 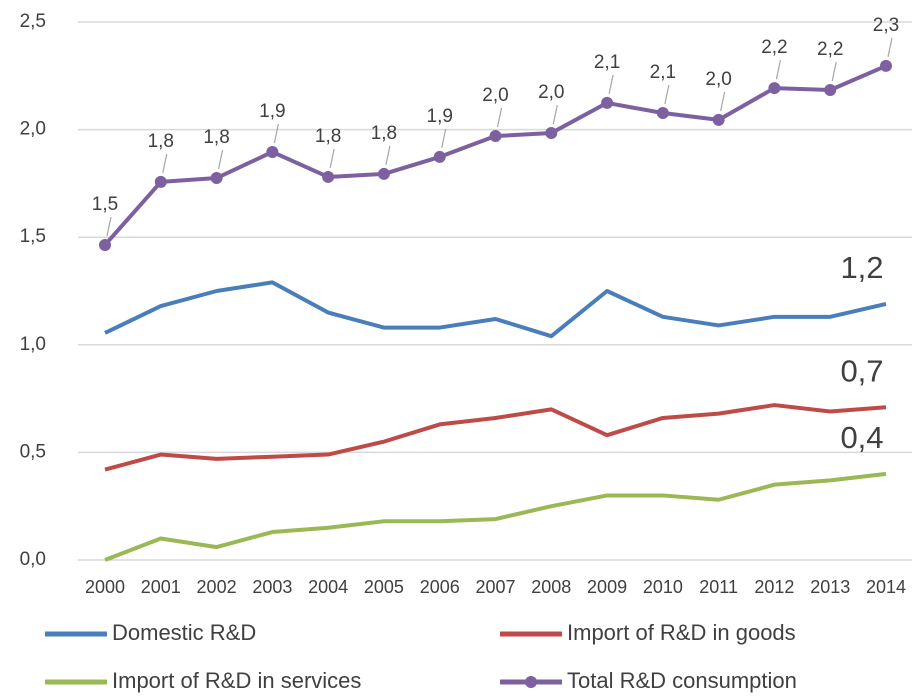 I want to click on x-tick-label: 2012, so click(x=774, y=587).